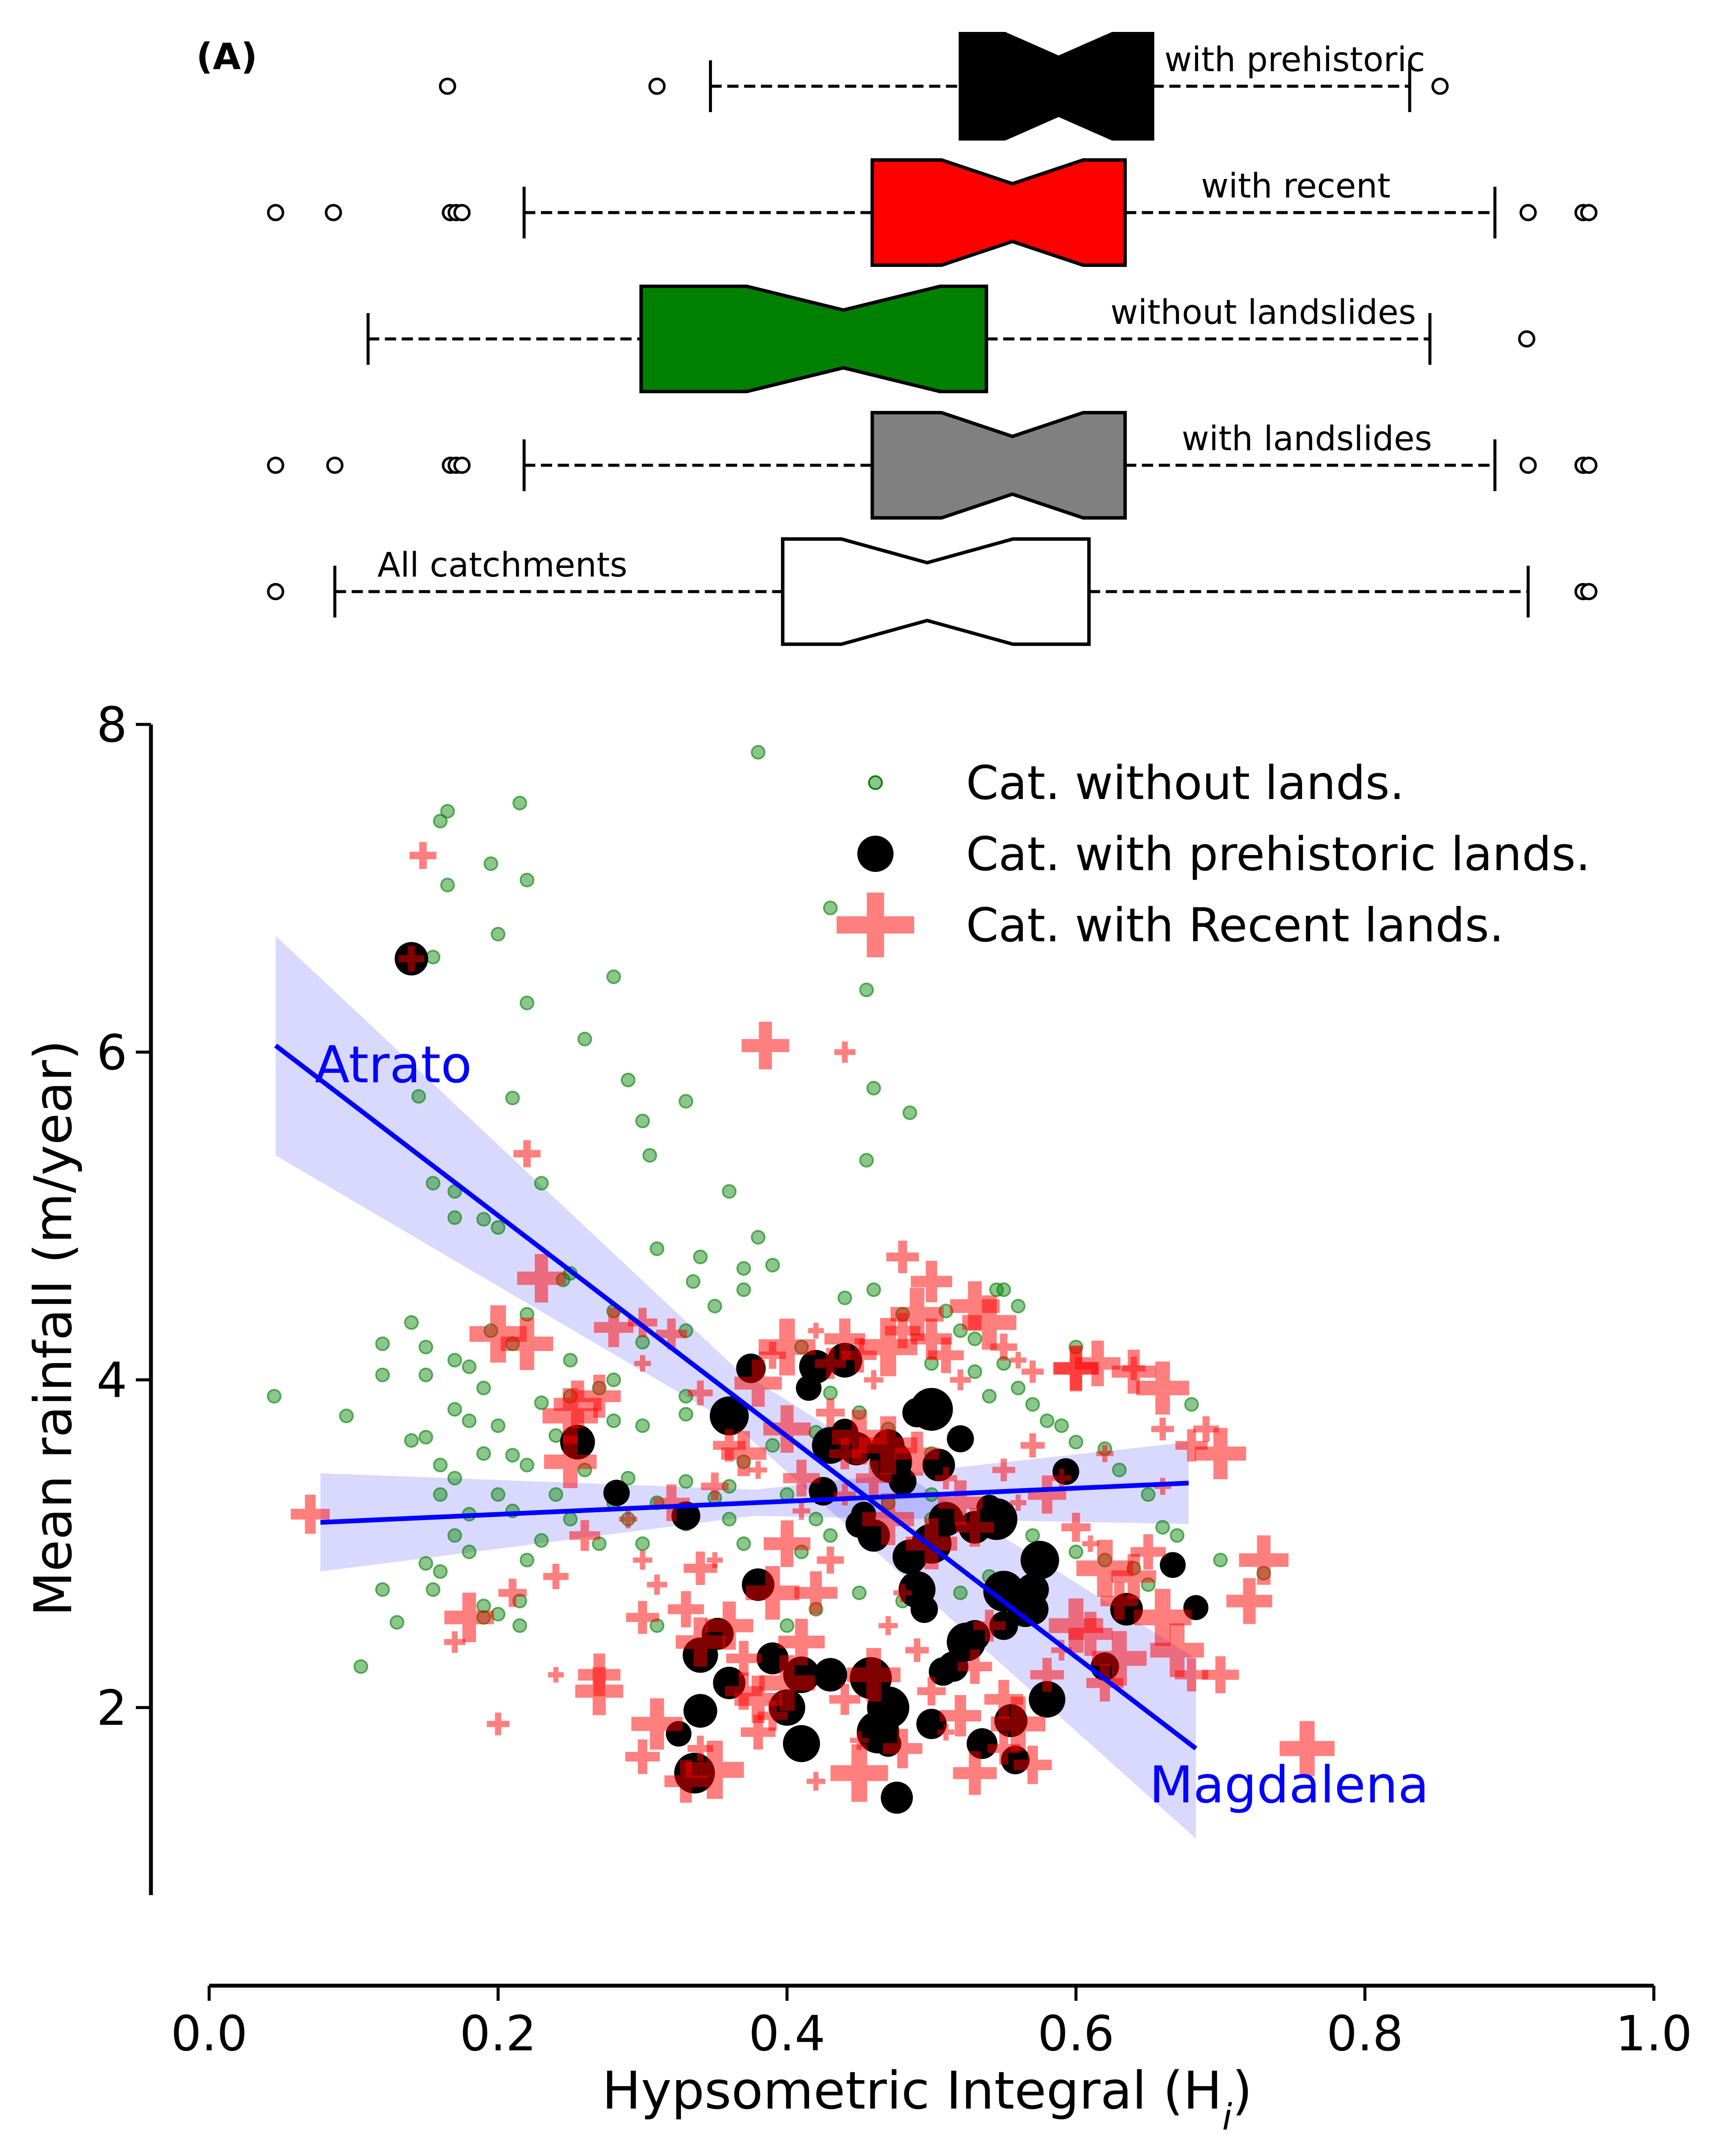  What do you see at coordinates (112, 1053) in the screenshot?
I see `y-tick-label: 6` at bounding box center [112, 1053].